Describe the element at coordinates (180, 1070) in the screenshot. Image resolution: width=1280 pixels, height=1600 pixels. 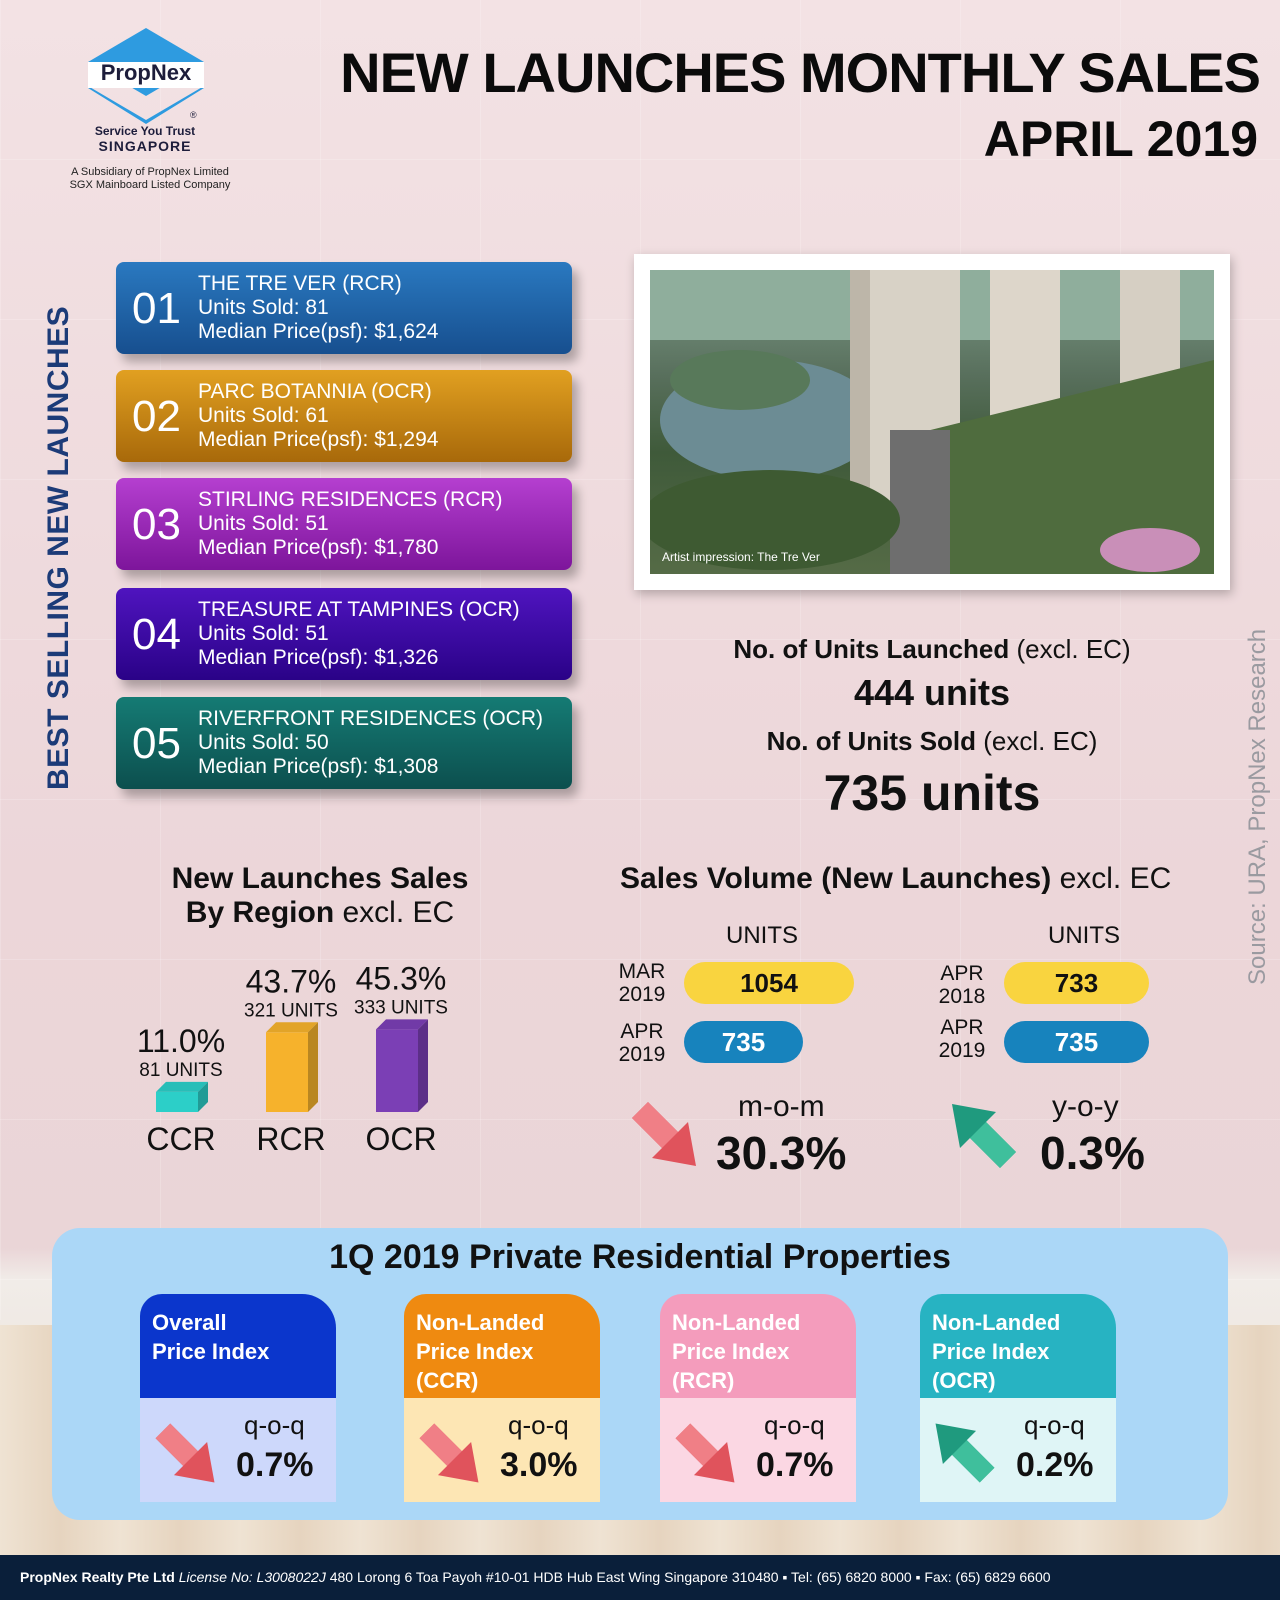
I see `region-units-label: 81 UNITS` at that location.